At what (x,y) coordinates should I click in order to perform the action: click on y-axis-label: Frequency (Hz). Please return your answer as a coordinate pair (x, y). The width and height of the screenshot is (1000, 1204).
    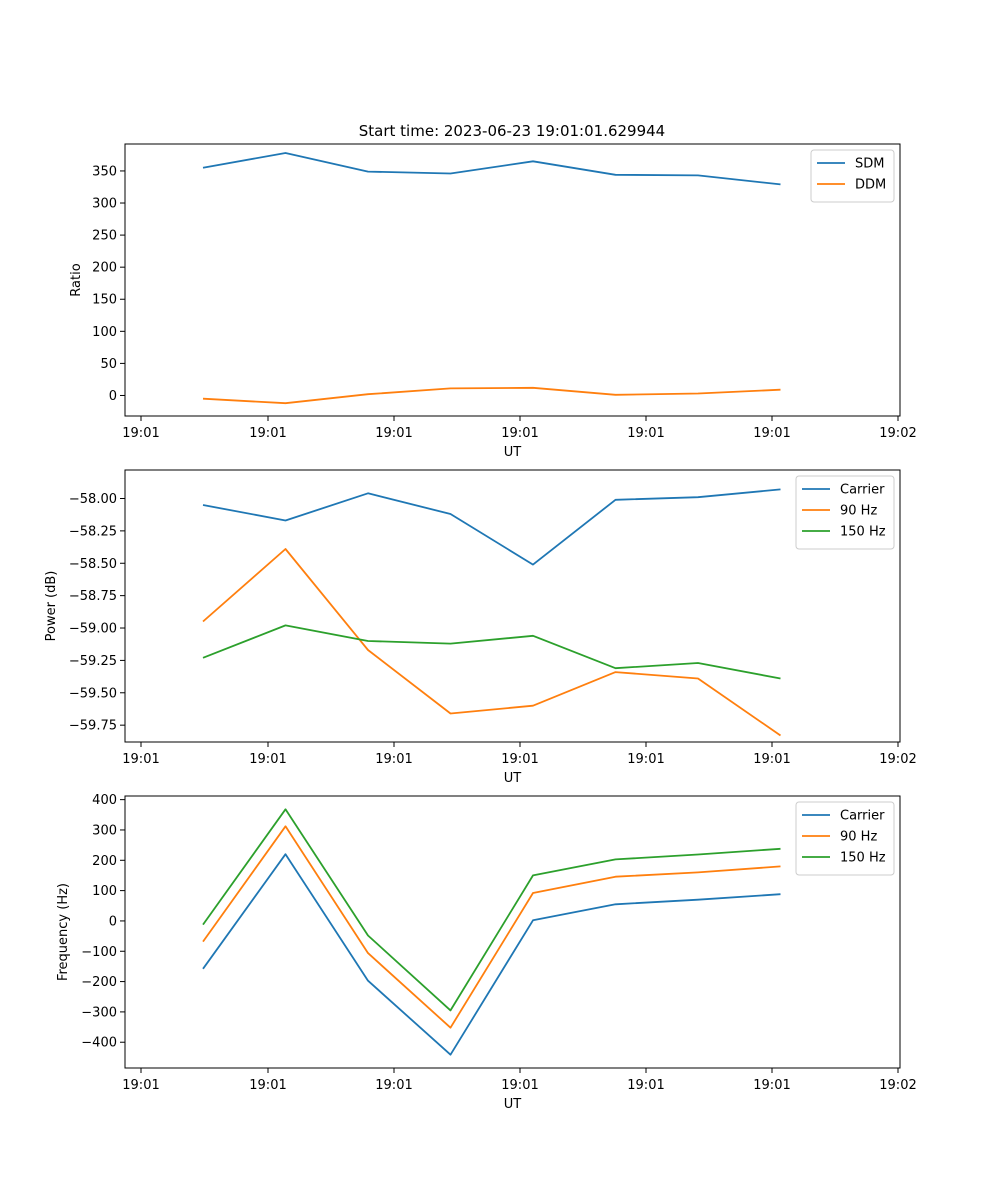
    Looking at the image, I should click on (63, 932).